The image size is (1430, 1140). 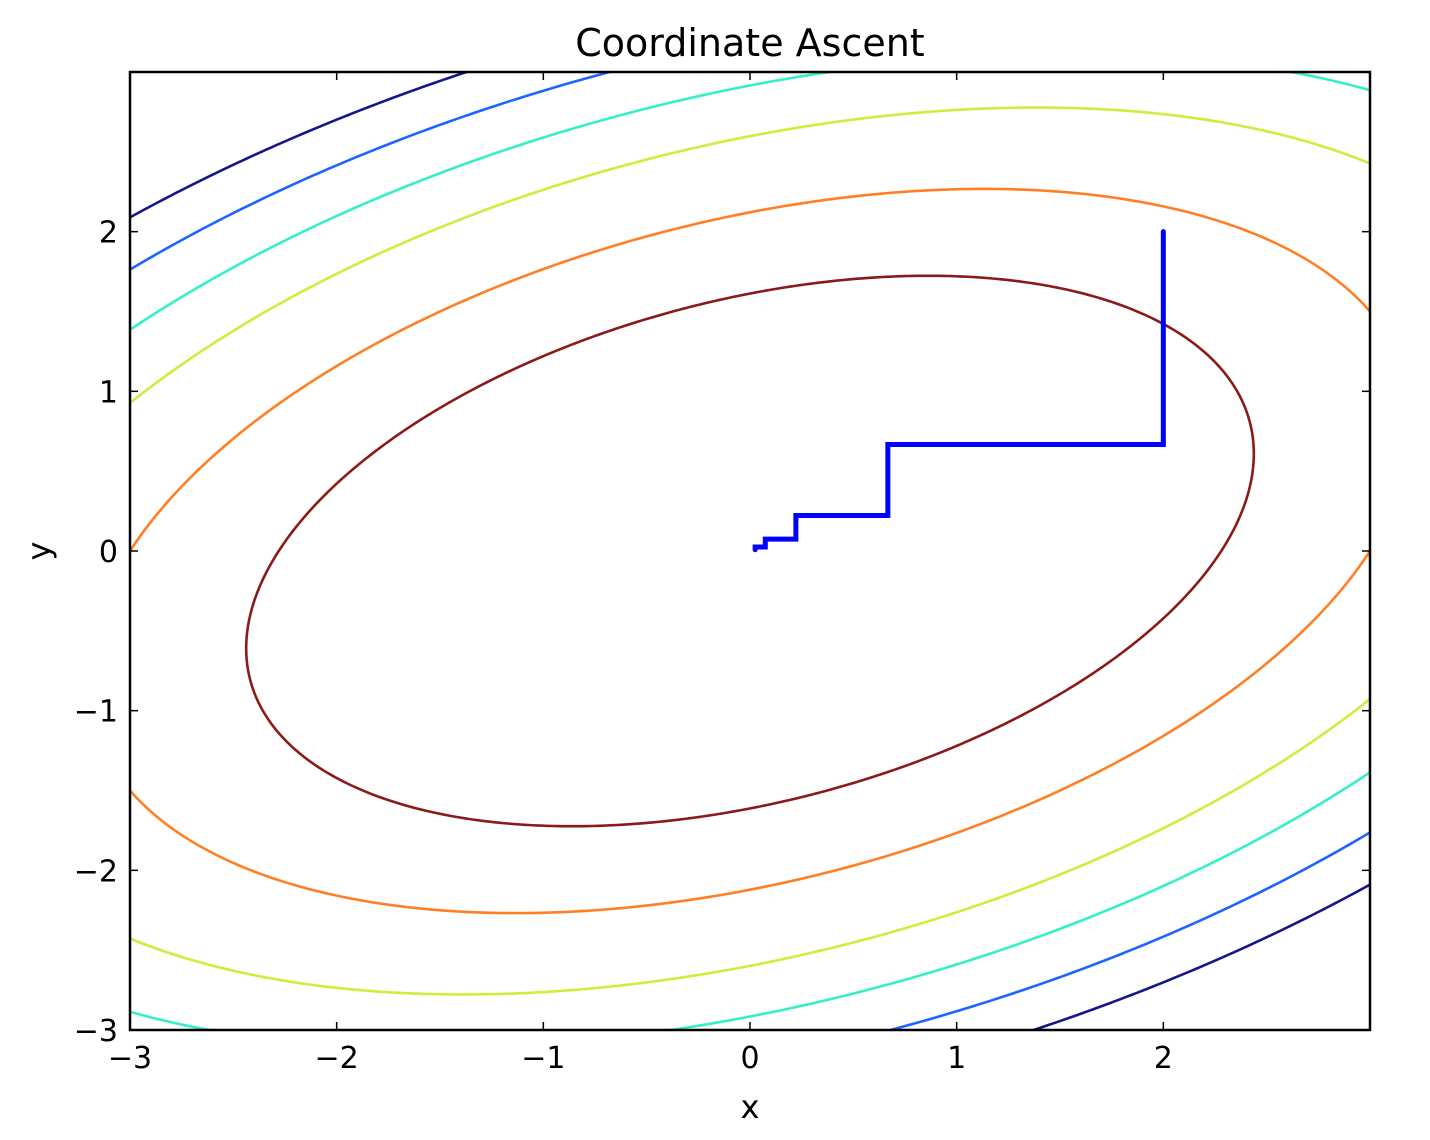 What do you see at coordinates (1163, 1058) in the screenshot?
I see `x-tick-label: 2` at bounding box center [1163, 1058].